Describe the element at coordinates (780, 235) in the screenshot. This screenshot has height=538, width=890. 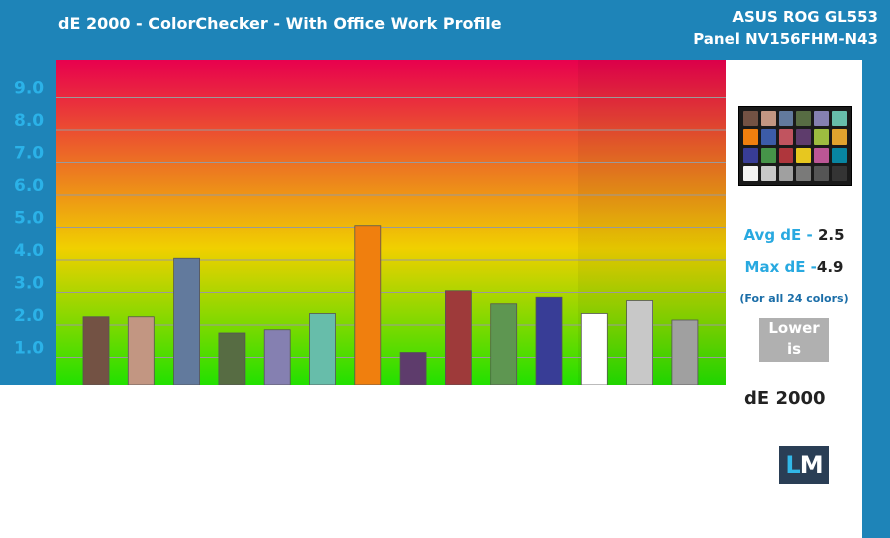
I see `avg-de-label: Avg dE -` at that location.